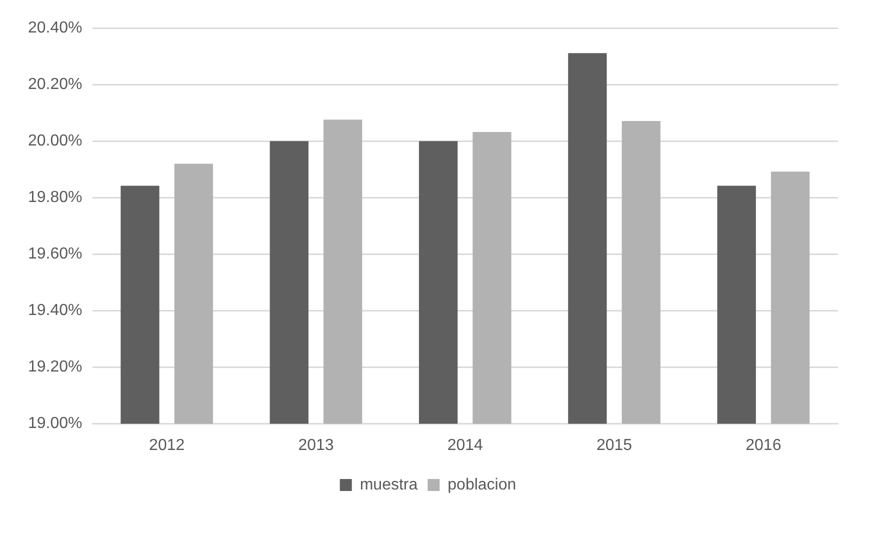  Describe the element at coordinates (55, 311) in the screenshot. I see `y-tick-label: 19.40%` at that location.